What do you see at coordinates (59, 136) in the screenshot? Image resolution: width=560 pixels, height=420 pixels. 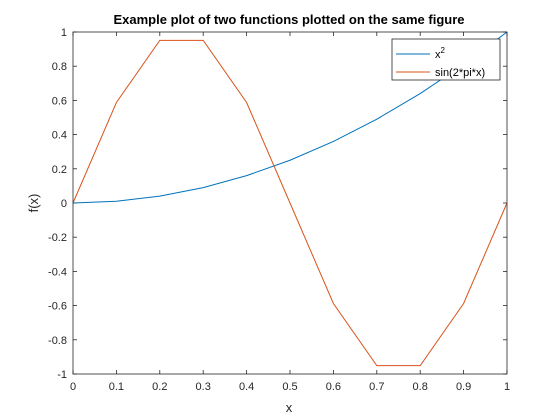 I see `y-tick-label: 0.4` at bounding box center [59, 136].